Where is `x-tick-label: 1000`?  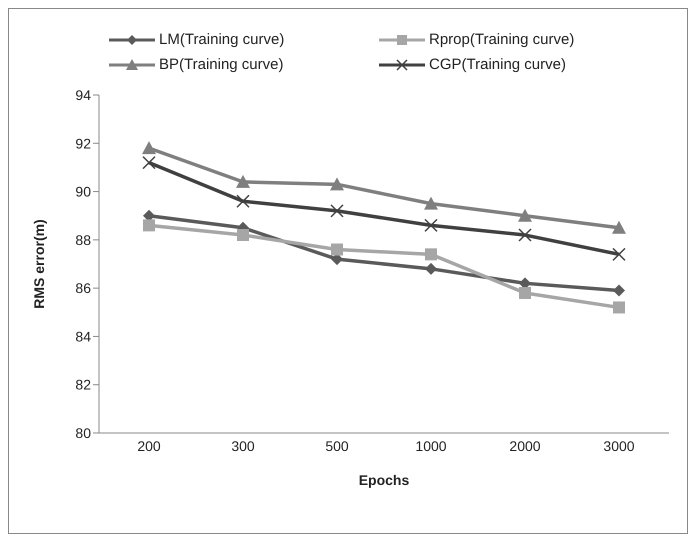
x-tick-label: 1000 is located at coordinates (431, 446).